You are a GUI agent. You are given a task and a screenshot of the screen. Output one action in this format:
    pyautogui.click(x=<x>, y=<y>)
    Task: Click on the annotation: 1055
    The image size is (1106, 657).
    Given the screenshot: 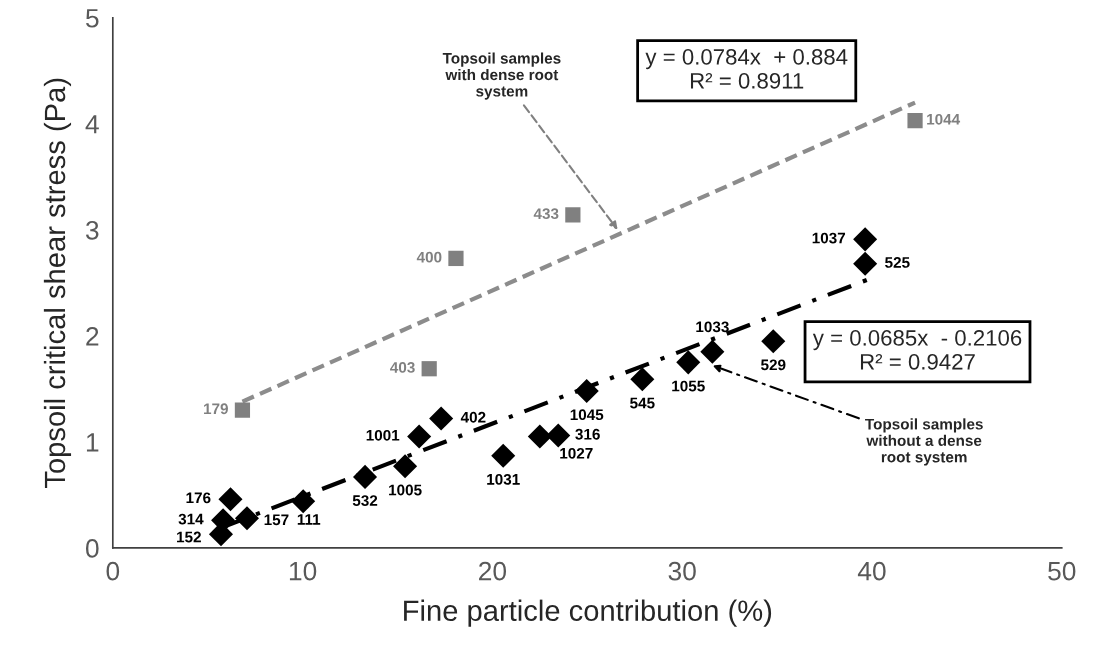 What is the action you would take?
    pyautogui.click(x=688, y=386)
    